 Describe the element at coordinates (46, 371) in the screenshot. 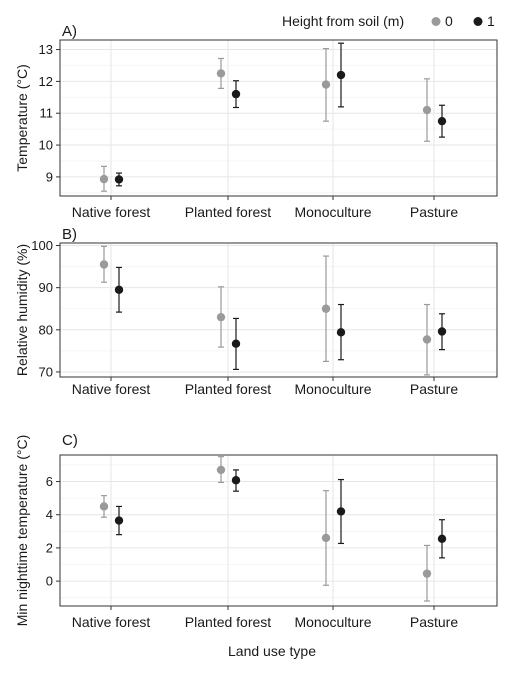

I see `y-tick-label: 70` at that location.